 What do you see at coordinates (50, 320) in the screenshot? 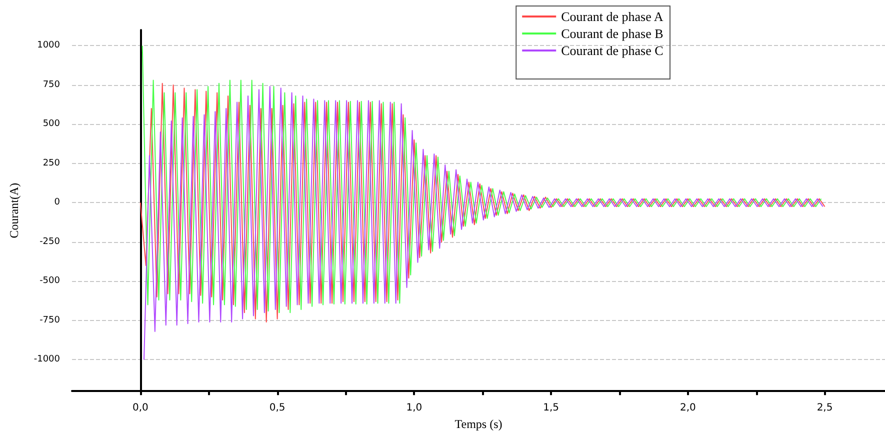
I see `y-tick-label: -750` at bounding box center [50, 320].